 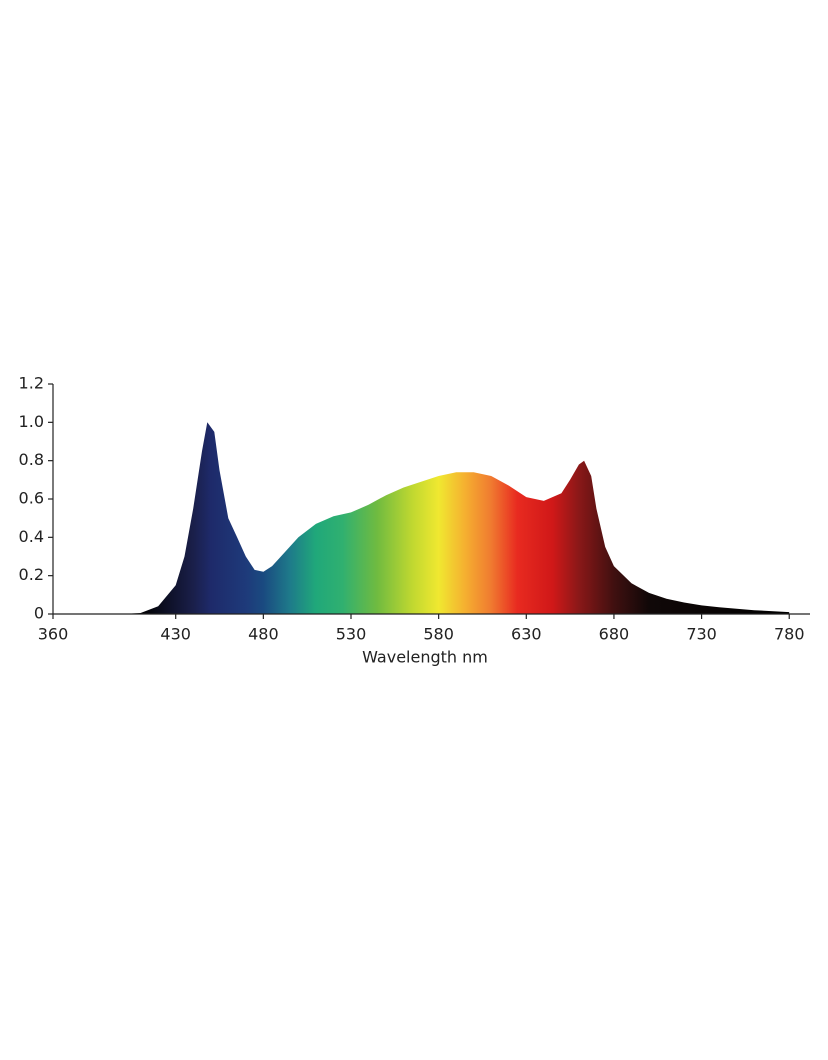 I want to click on y-tick-label: 0, so click(x=39, y=613).